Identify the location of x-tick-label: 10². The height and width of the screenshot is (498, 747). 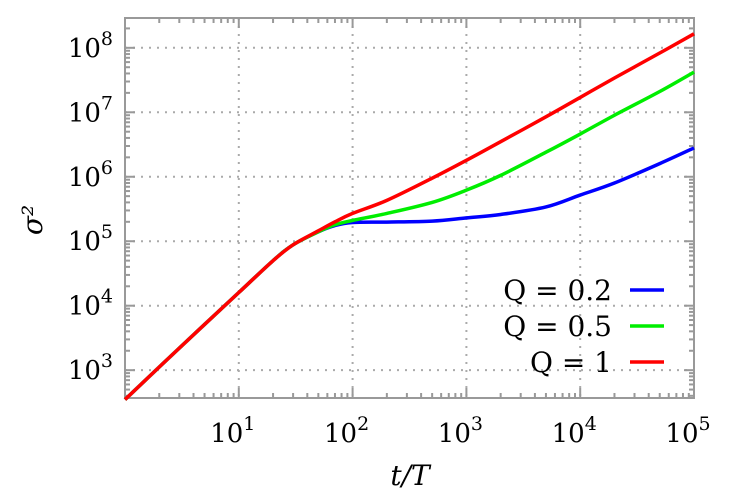
(346, 431).